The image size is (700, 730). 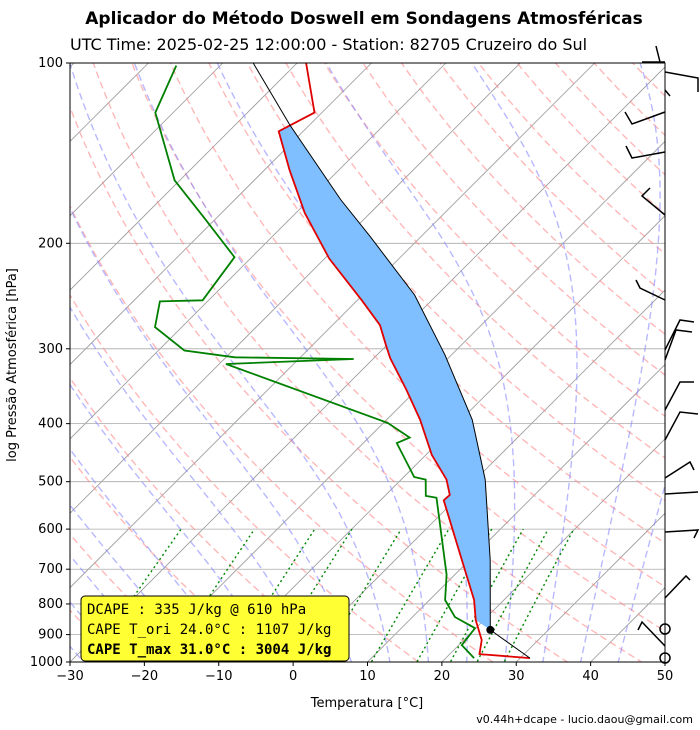 What do you see at coordinates (218, 676) in the screenshot?
I see `x-tick-label: −10` at bounding box center [218, 676].